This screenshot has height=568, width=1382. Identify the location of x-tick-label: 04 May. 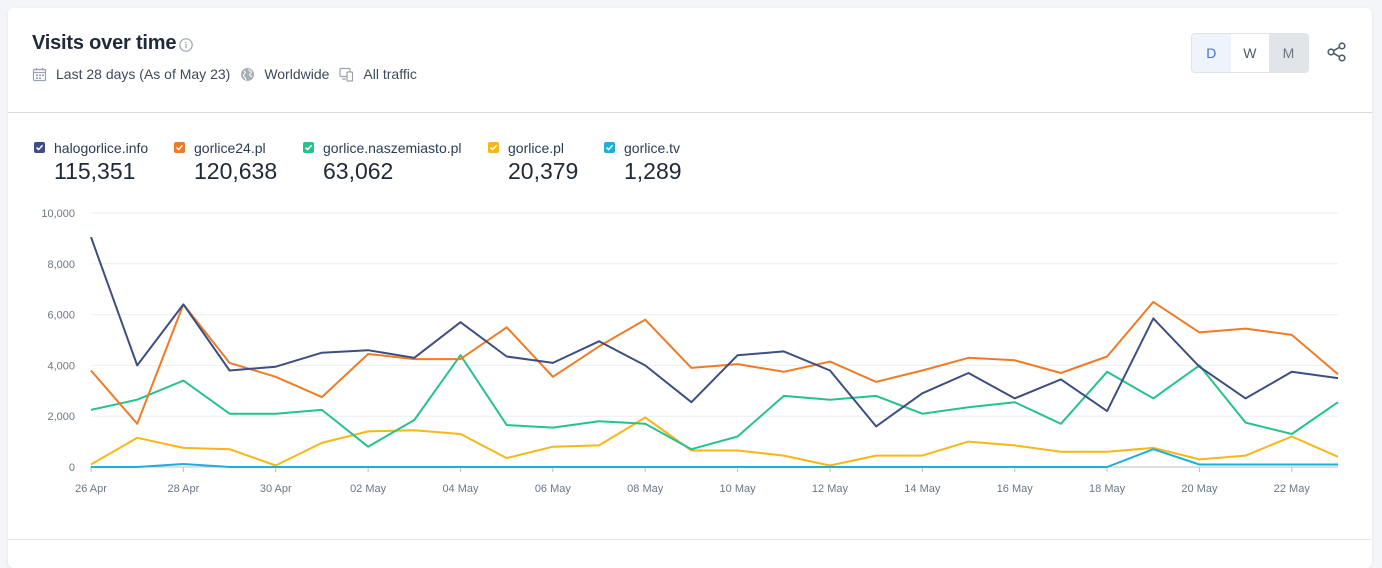
(460, 489).